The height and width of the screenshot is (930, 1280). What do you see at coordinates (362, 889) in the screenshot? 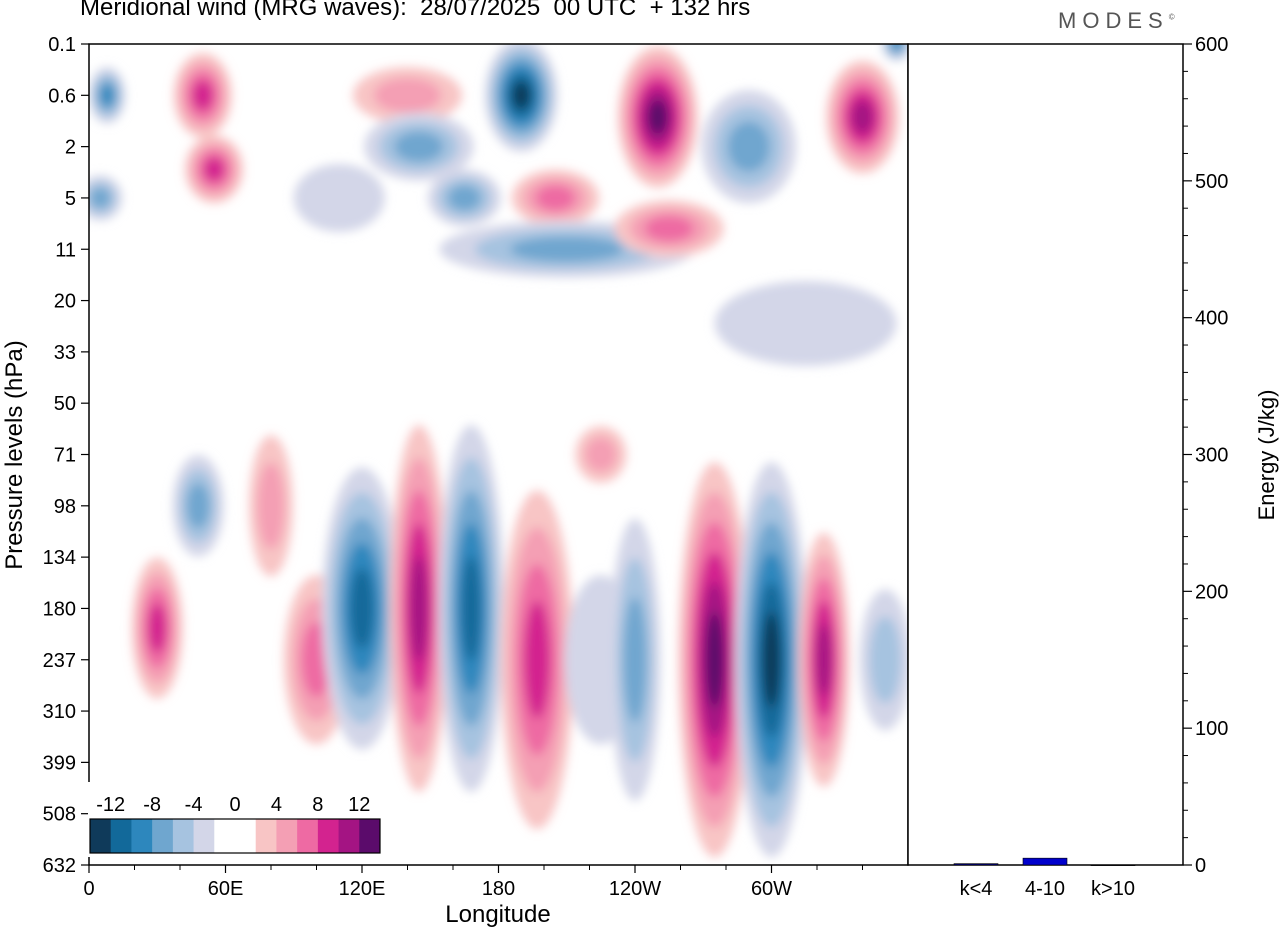
I see `x-tick-label: 120E` at bounding box center [362, 889].